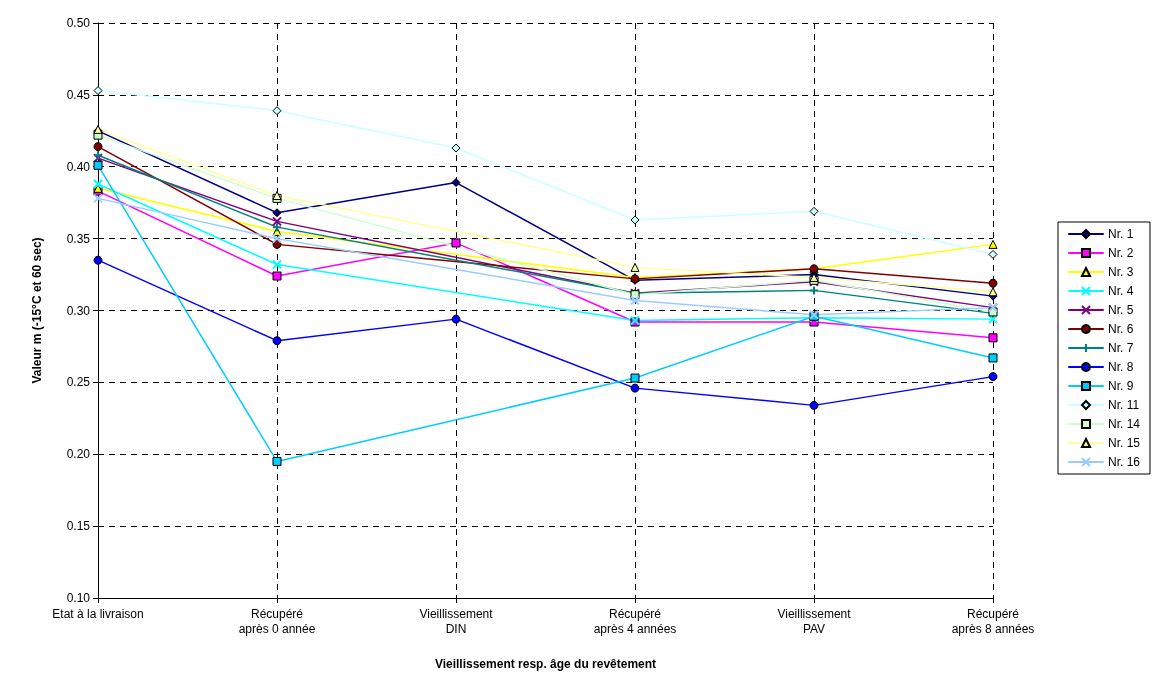  Describe the element at coordinates (78, 382) in the screenshot. I see `y-tick-label: 0.25` at that location.